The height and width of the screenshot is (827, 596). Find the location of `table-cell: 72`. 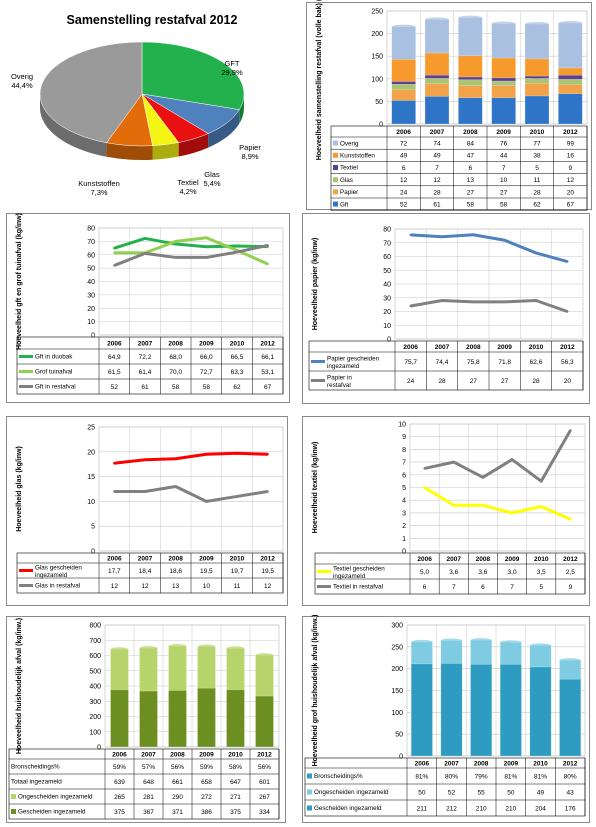

table-cell: 72 is located at coordinates (404, 144).